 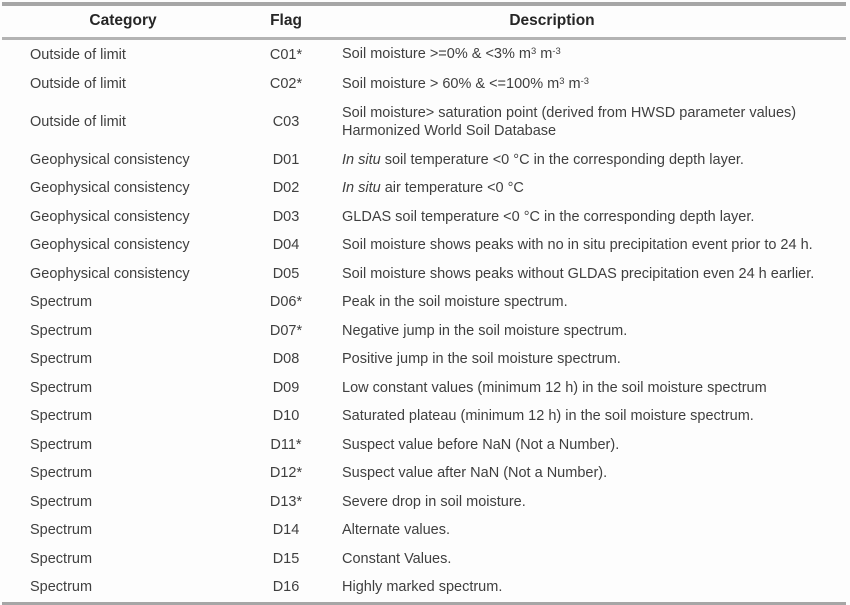 I want to click on description-cell: Severe drop in soil moisture., so click(x=587, y=502).